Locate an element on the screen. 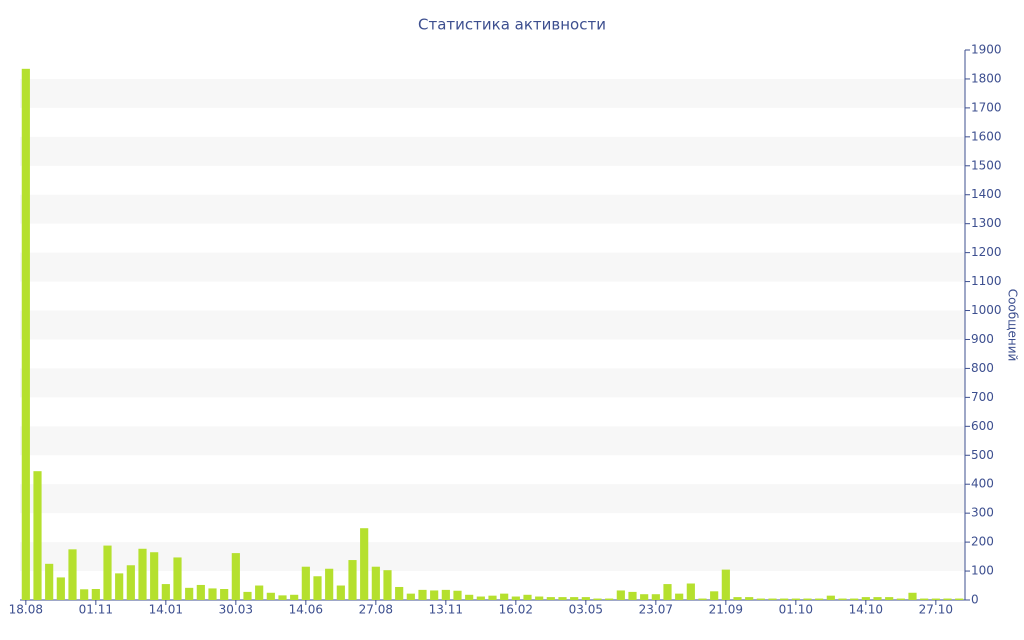  y-tick-label: 1100 is located at coordinates (986, 281).